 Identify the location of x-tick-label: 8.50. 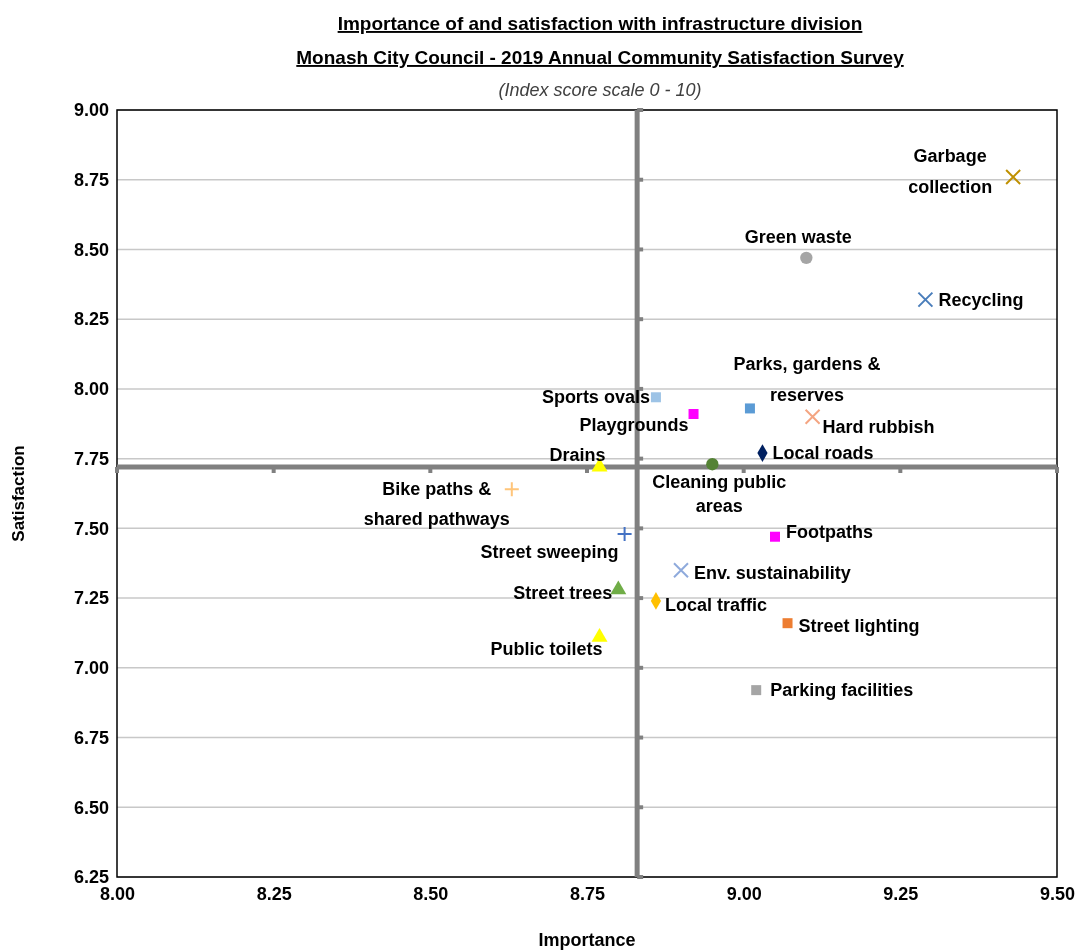
(431, 893).